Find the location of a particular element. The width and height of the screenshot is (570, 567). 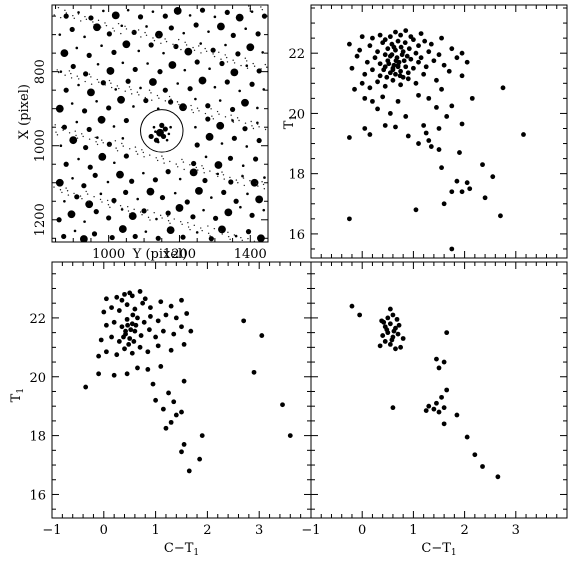

marks is located at coordinates (425, 391).